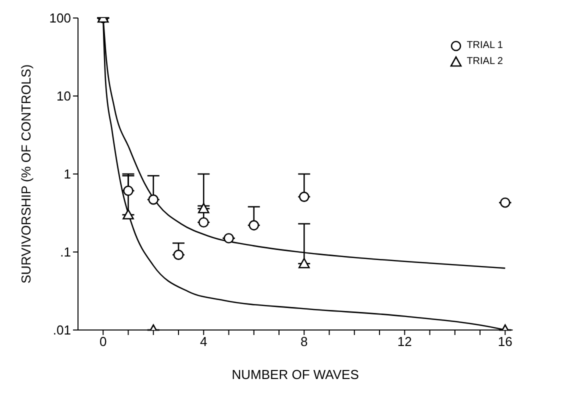  What do you see at coordinates (26, 174) in the screenshot?
I see `y-axis-title: SURVIVORSHIP (% OF CONTROLS)` at bounding box center [26, 174].